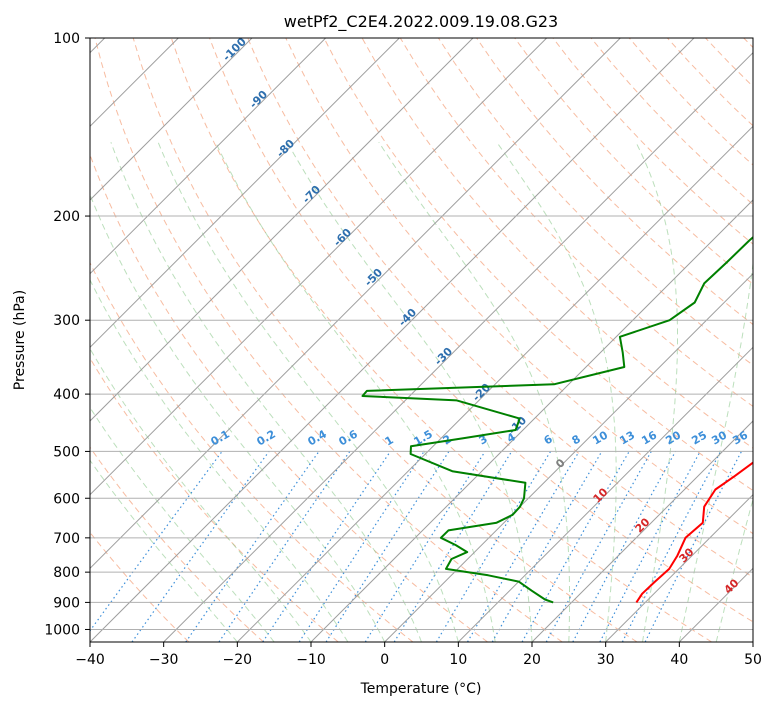  I want to click on y-tick-label: 200, so click(66, 217).